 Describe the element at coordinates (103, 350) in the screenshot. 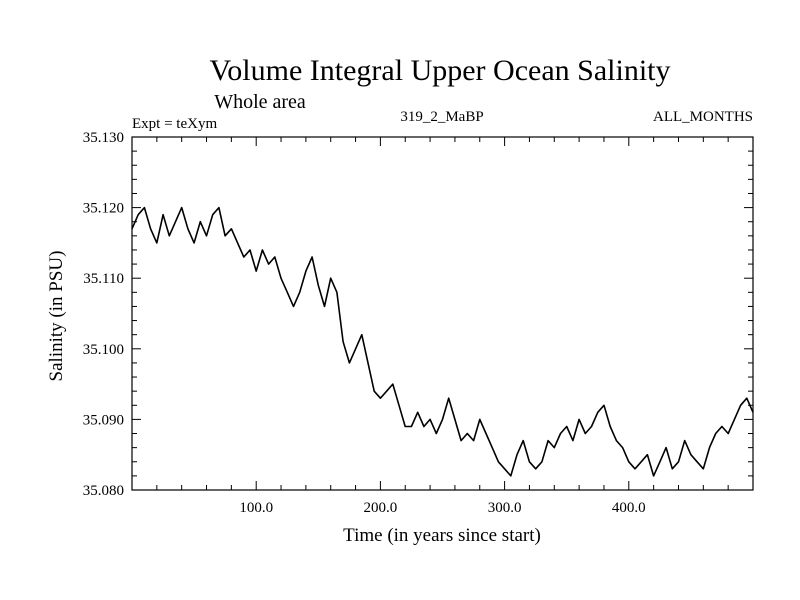

I see `y-tick-label: 35.100` at that location.